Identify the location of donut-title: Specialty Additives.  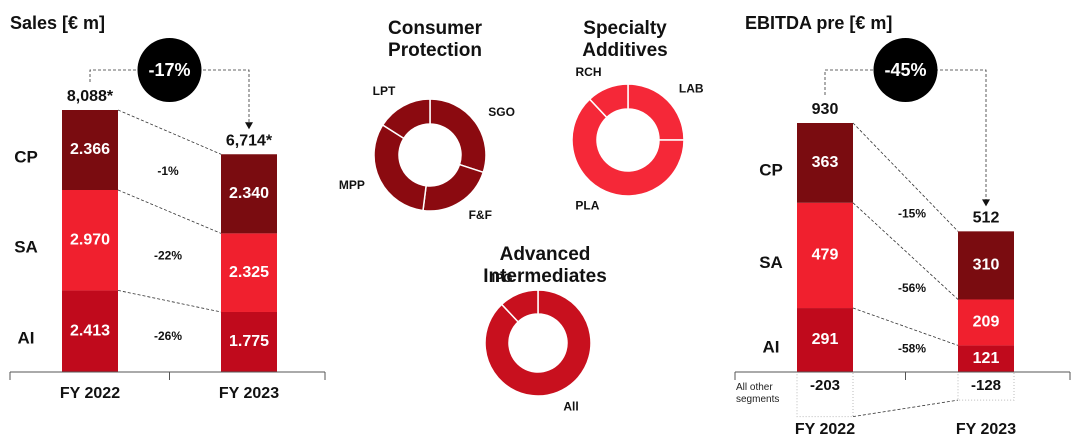
(625, 39).